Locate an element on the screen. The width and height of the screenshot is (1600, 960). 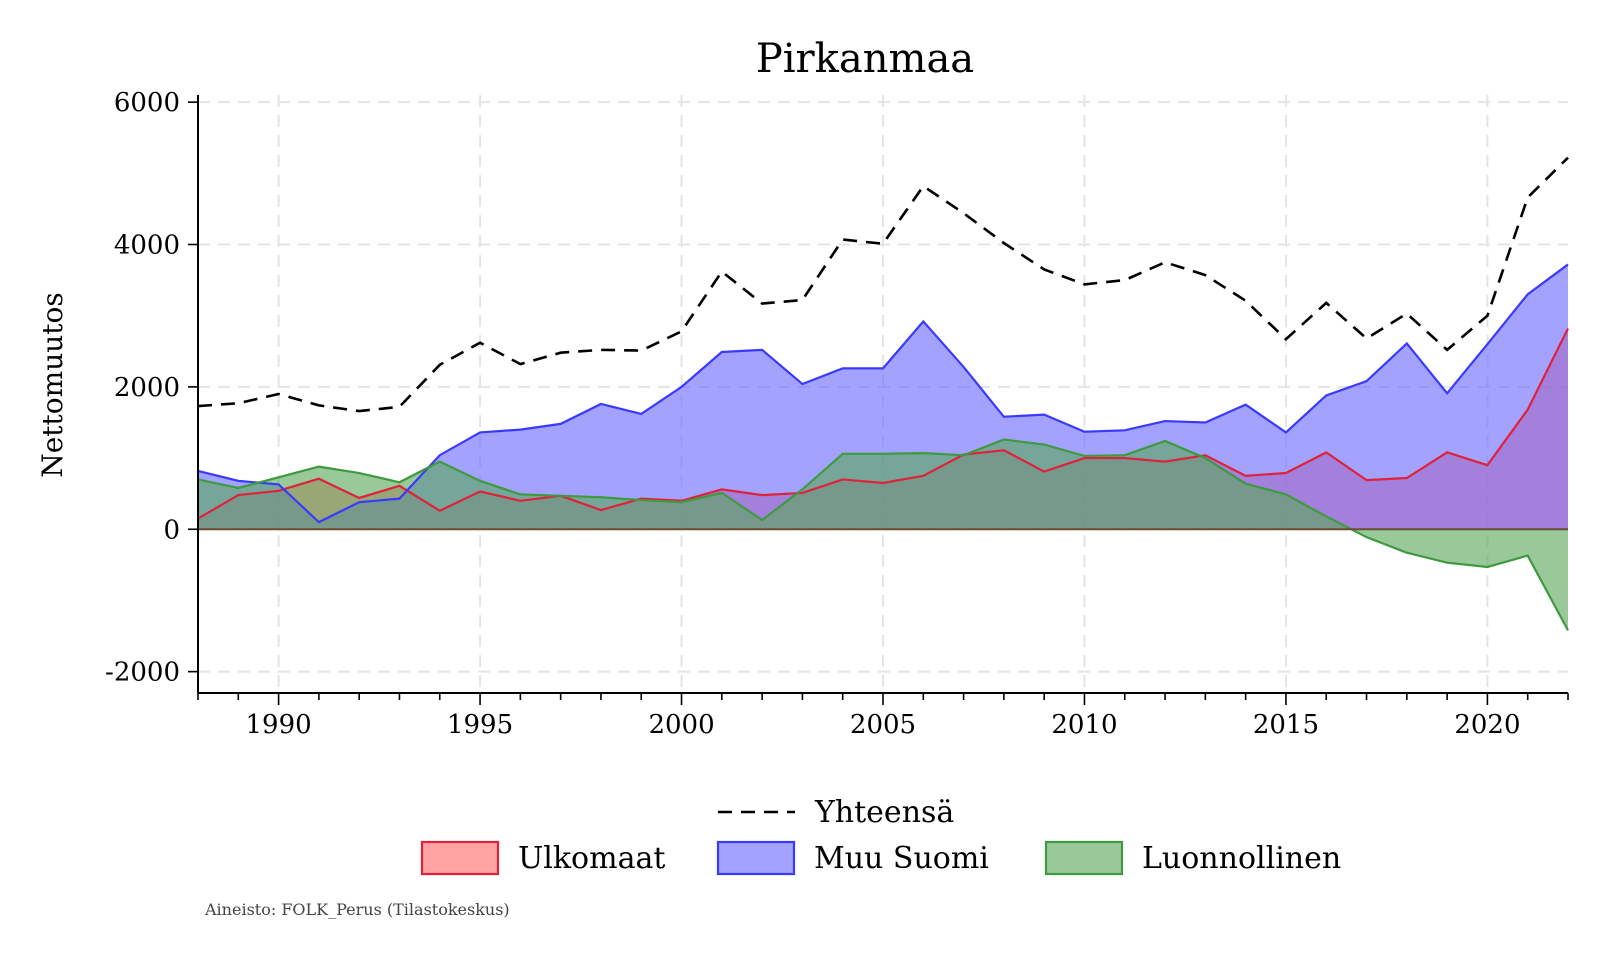
x-axis-ticks: 1990 1995 2000 2005 2010 2015 2020 is located at coordinates (883, 716).